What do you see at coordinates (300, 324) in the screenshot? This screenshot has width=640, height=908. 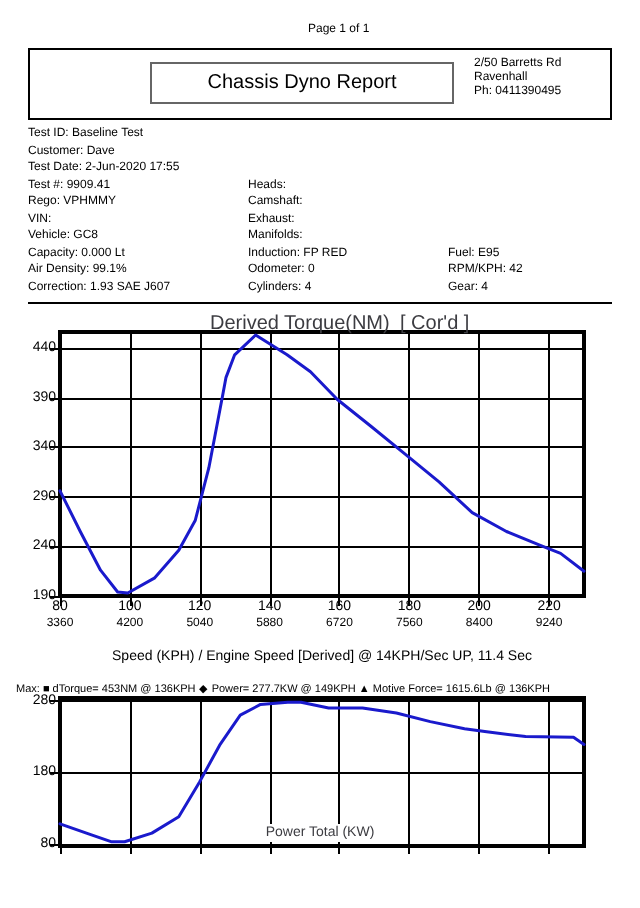 I see `chart-title: Derived Torque(NM)` at bounding box center [300, 324].